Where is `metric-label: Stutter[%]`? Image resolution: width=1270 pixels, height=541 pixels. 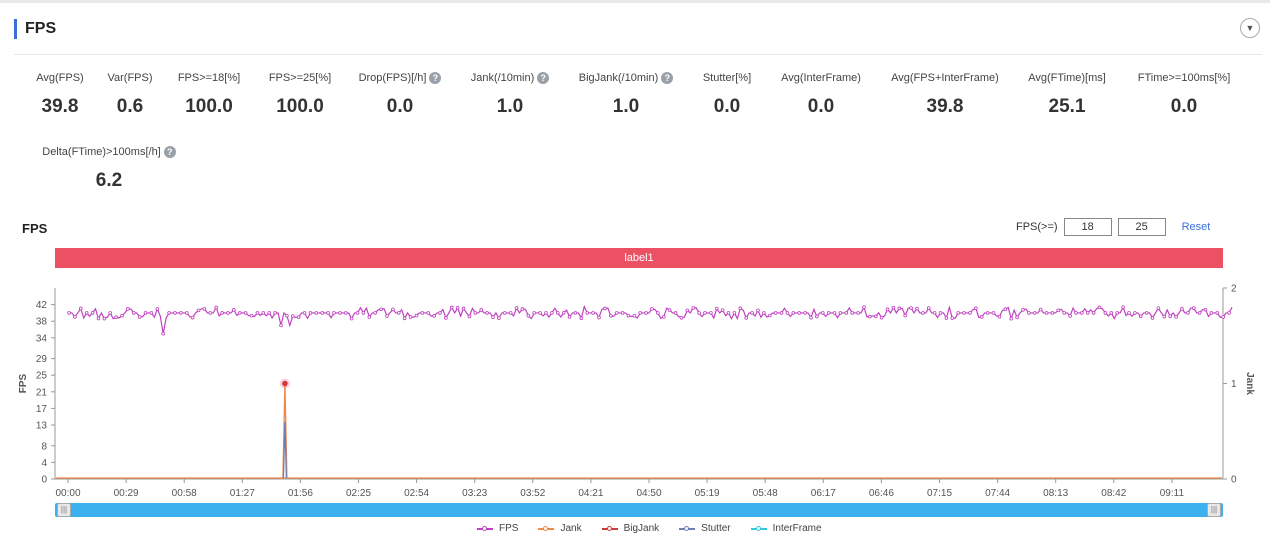 metric-label: Stutter[%] is located at coordinates (727, 78).